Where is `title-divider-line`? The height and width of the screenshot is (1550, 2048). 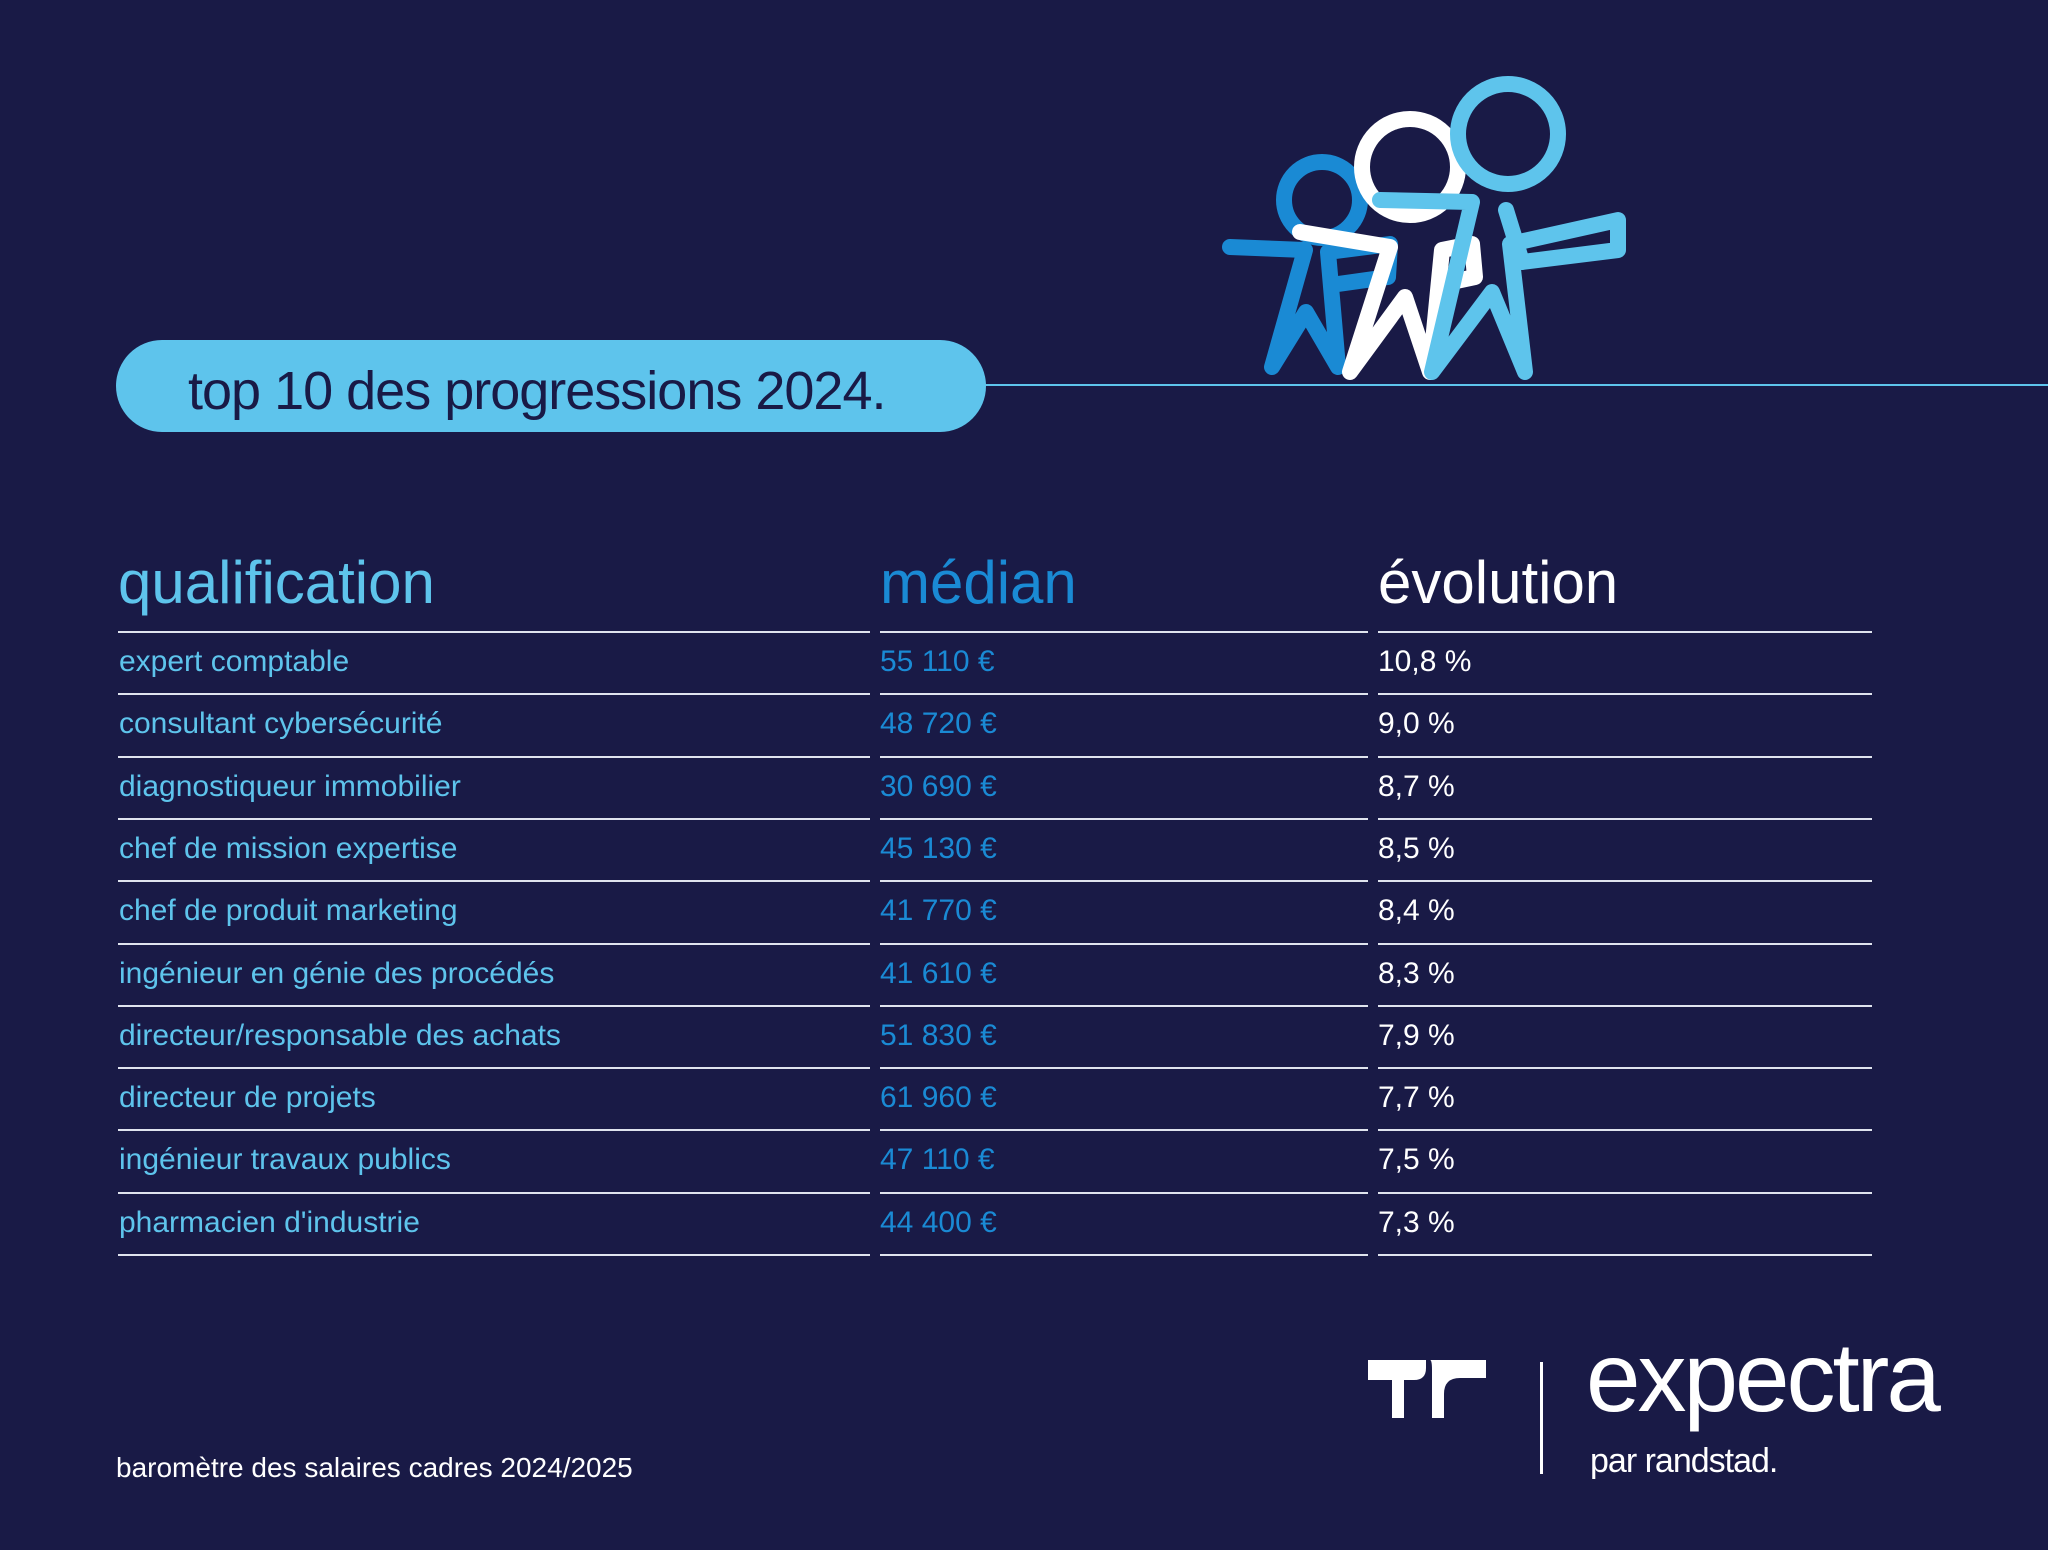 title-divider-line is located at coordinates (1514, 385).